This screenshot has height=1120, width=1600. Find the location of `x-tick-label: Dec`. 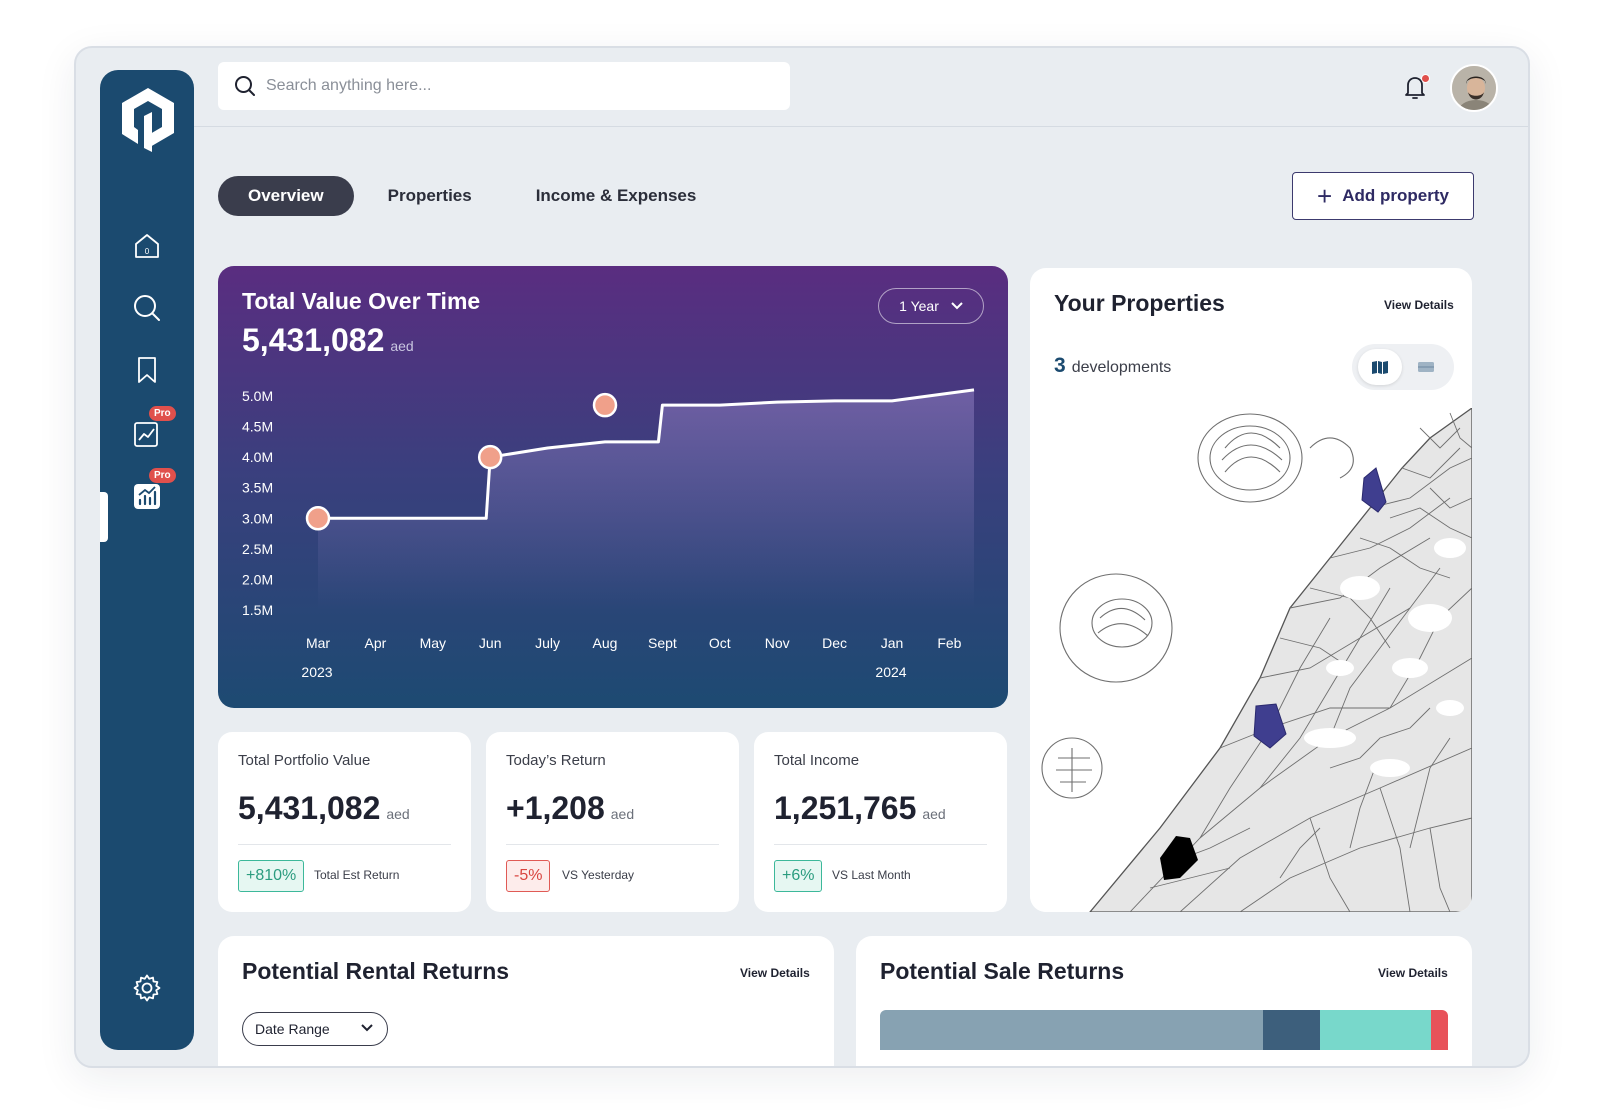

x-tick-label: Dec is located at coordinates (834, 643).